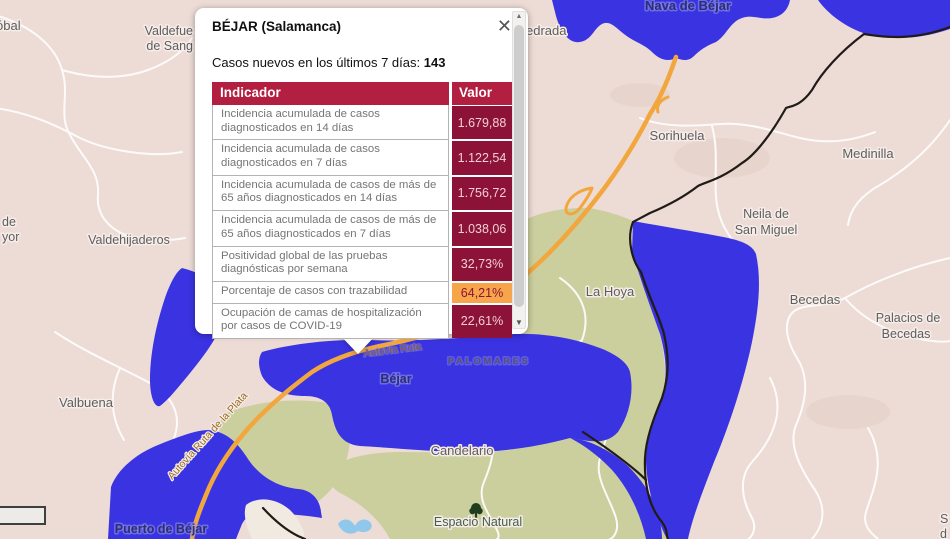 Image resolution: width=950 pixels, height=539 pixels. What do you see at coordinates (546, 30) in the screenshot?
I see `map-label-ledrada-partial: edrada` at bounding box center [546, 30].